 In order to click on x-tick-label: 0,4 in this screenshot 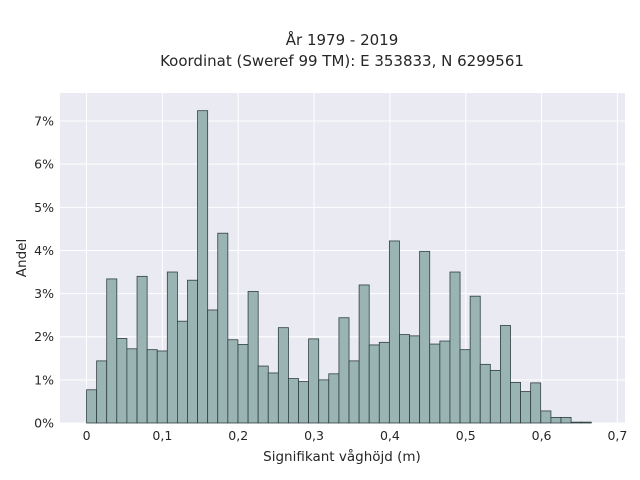, I will do `click(390, 435)`.